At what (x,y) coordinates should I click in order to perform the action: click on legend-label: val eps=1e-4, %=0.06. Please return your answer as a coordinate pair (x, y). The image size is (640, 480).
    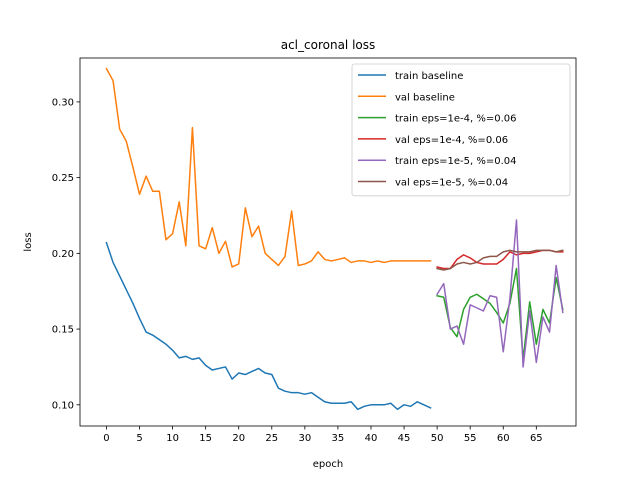
    Looking at the image, I should click on (451, 140).